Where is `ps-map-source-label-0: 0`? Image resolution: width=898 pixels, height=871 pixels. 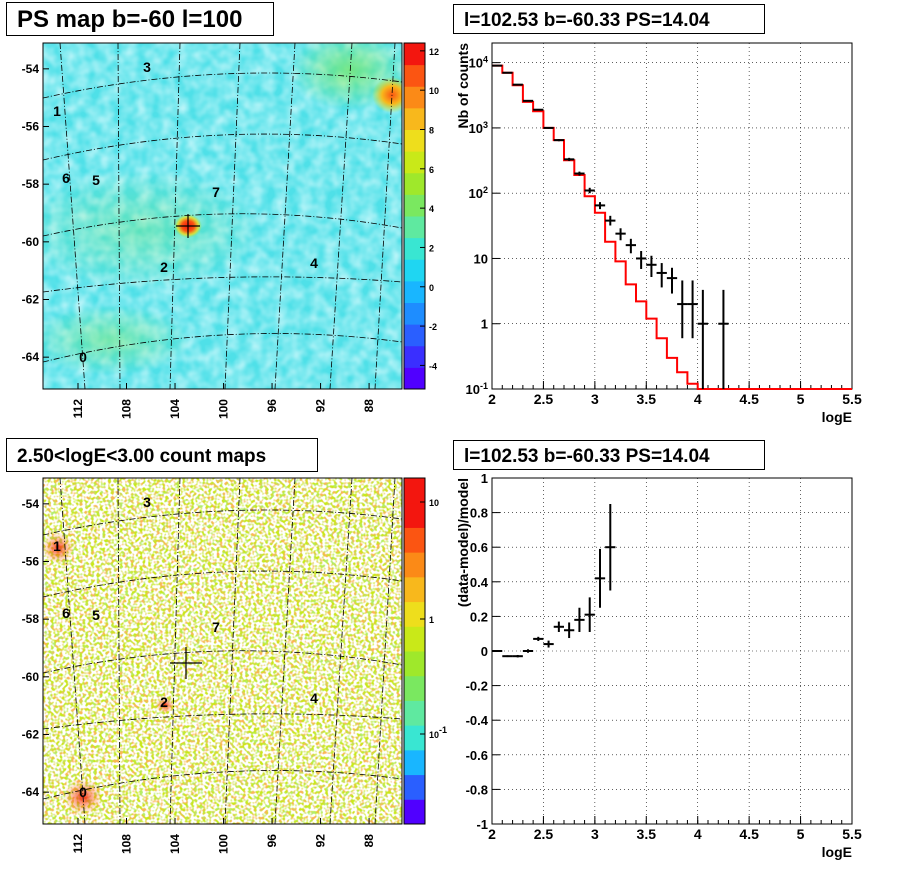 ps-map-source-label-0: 0 is located at coordinates (83, 357).